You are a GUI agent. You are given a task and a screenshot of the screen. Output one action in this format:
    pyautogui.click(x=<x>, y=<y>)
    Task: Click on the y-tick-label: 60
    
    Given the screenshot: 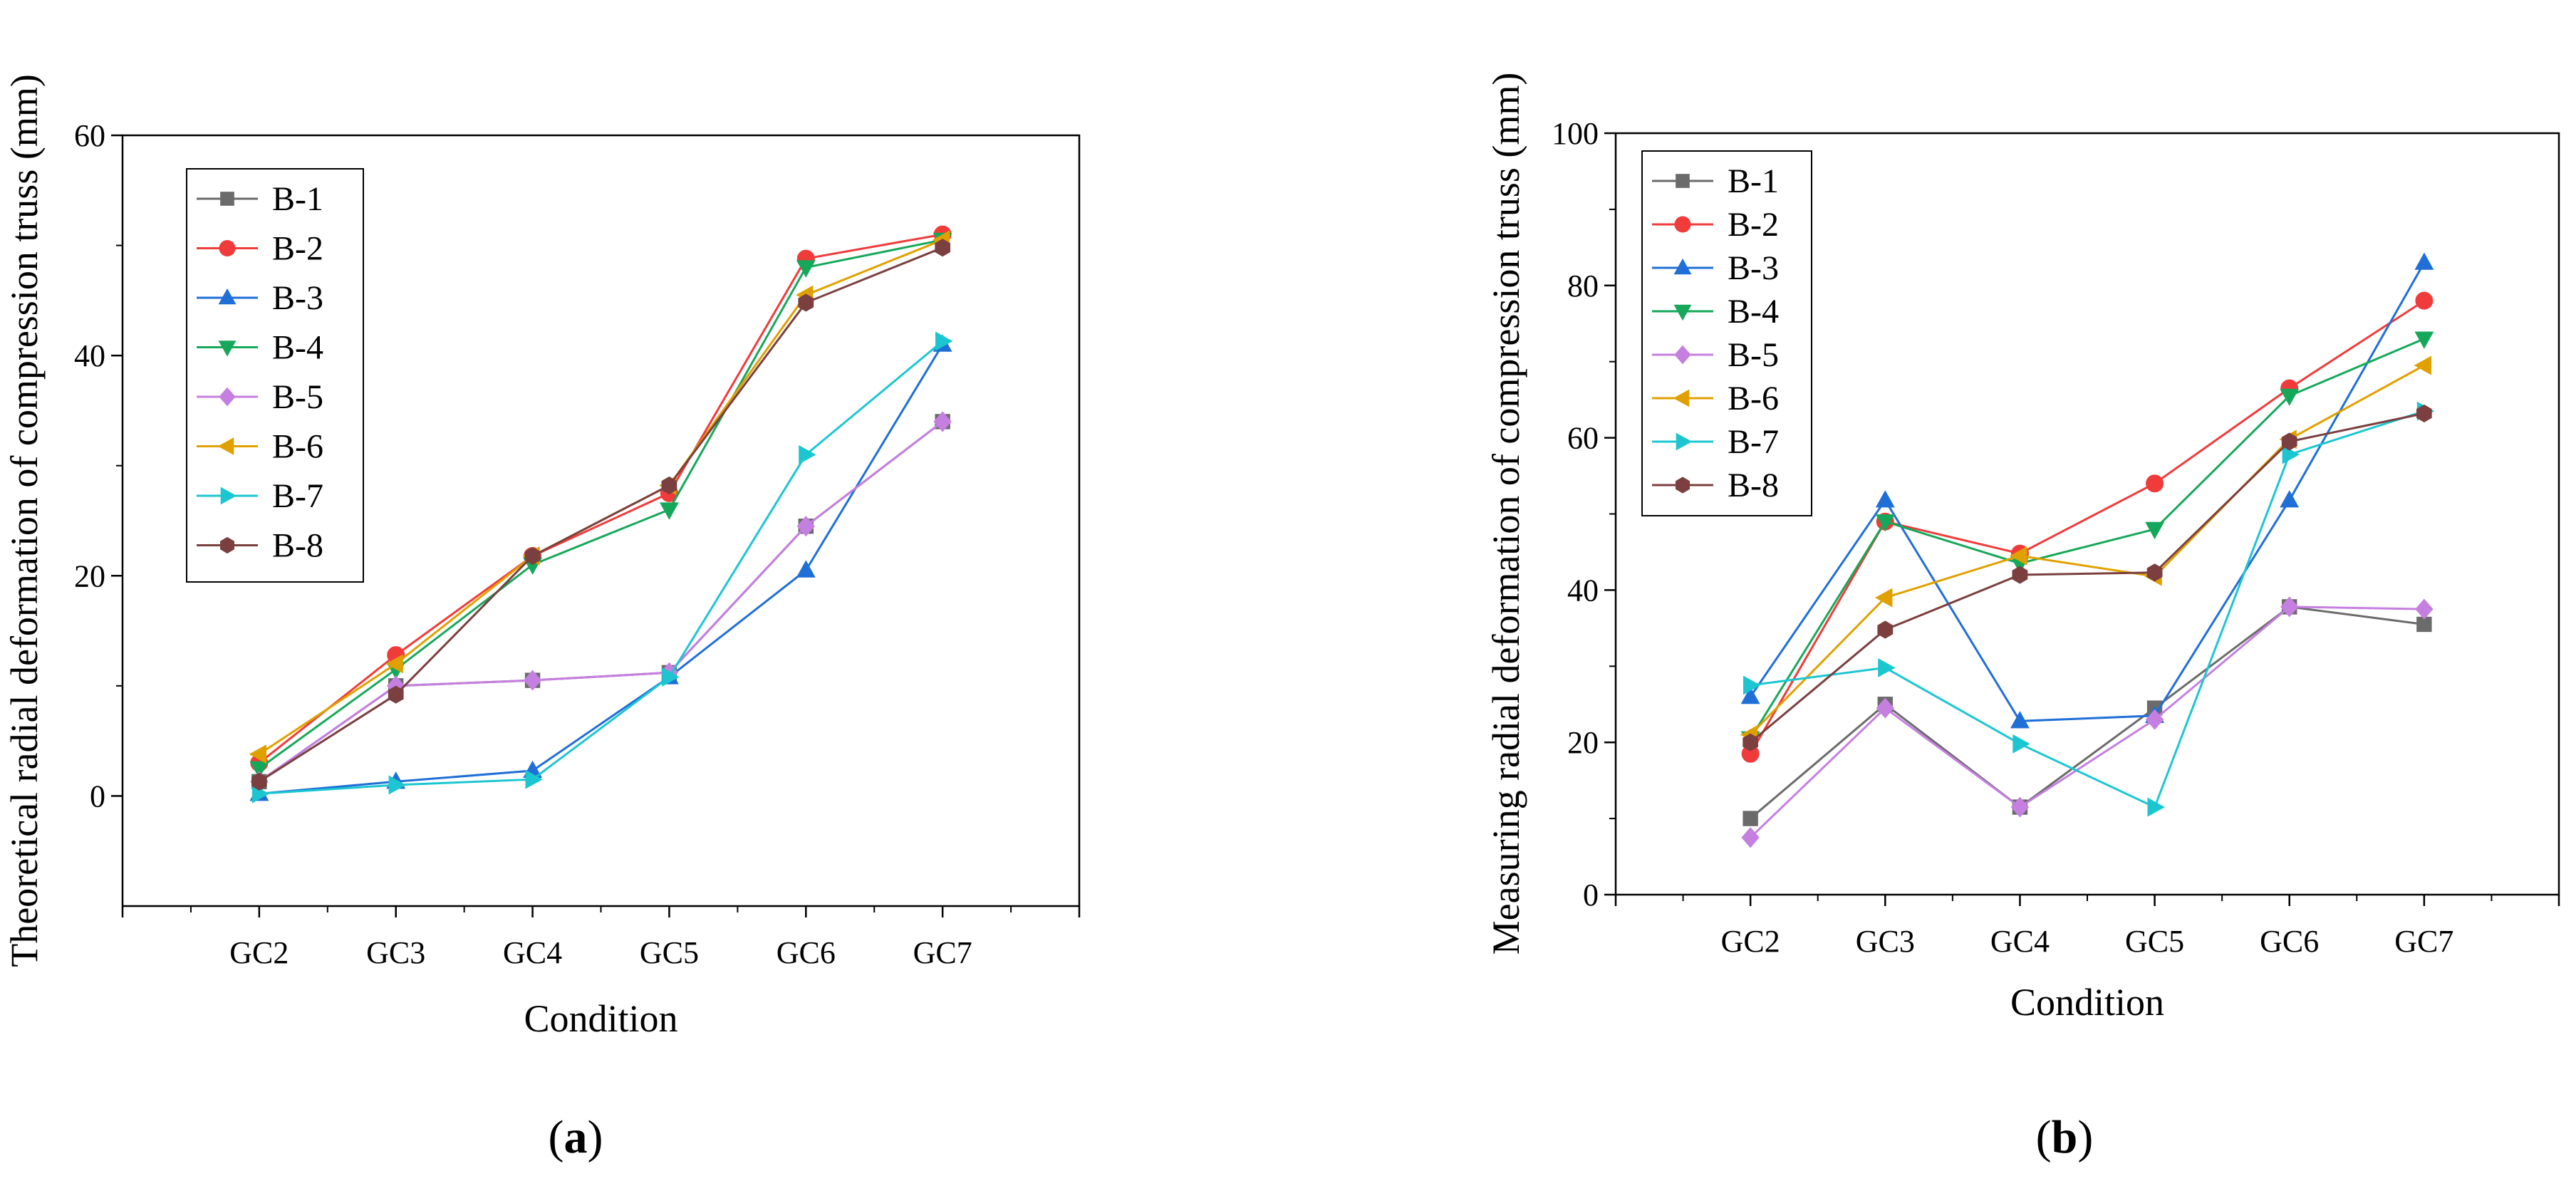 What is the action you would take?
    pyautogui.click(x=89, y=135)
    